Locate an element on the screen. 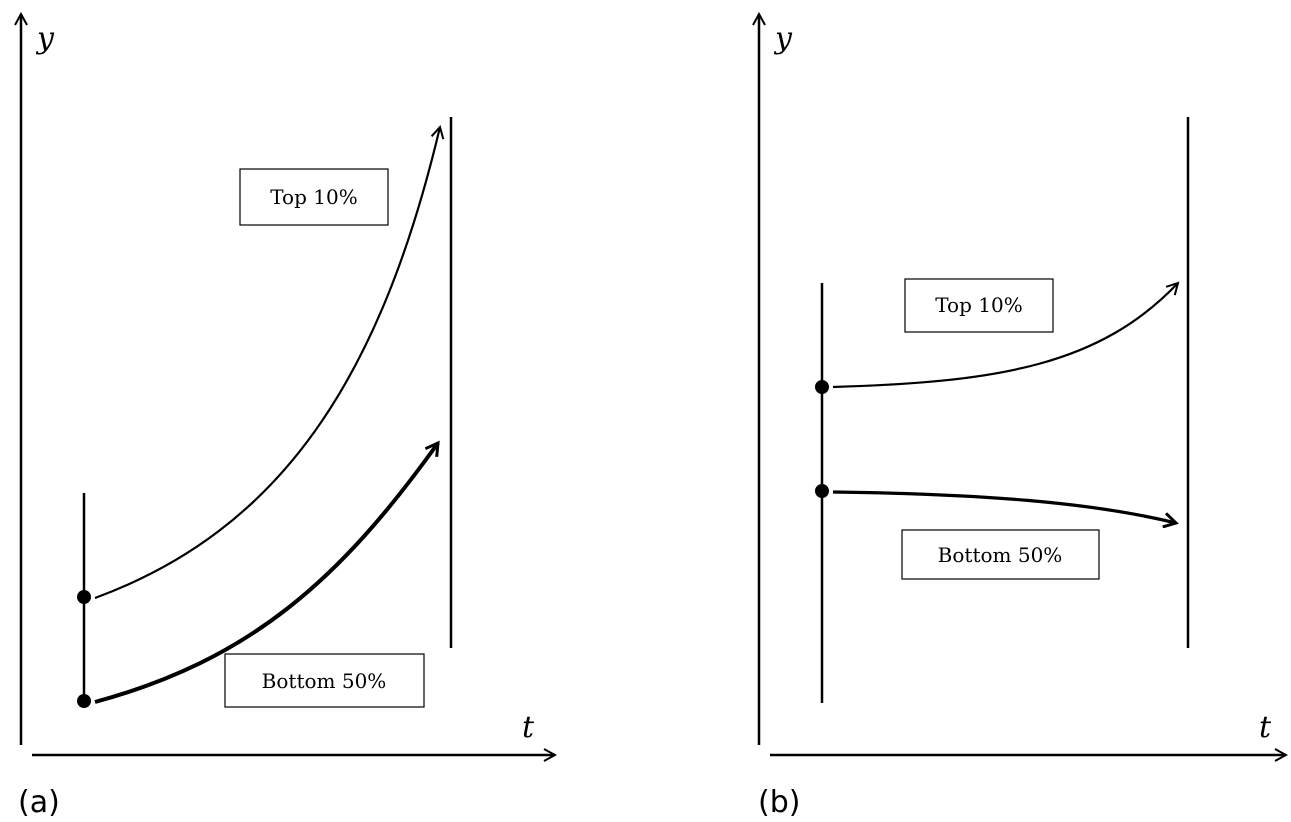  panel-a-label: (a) is located at coordinates (39, 802).